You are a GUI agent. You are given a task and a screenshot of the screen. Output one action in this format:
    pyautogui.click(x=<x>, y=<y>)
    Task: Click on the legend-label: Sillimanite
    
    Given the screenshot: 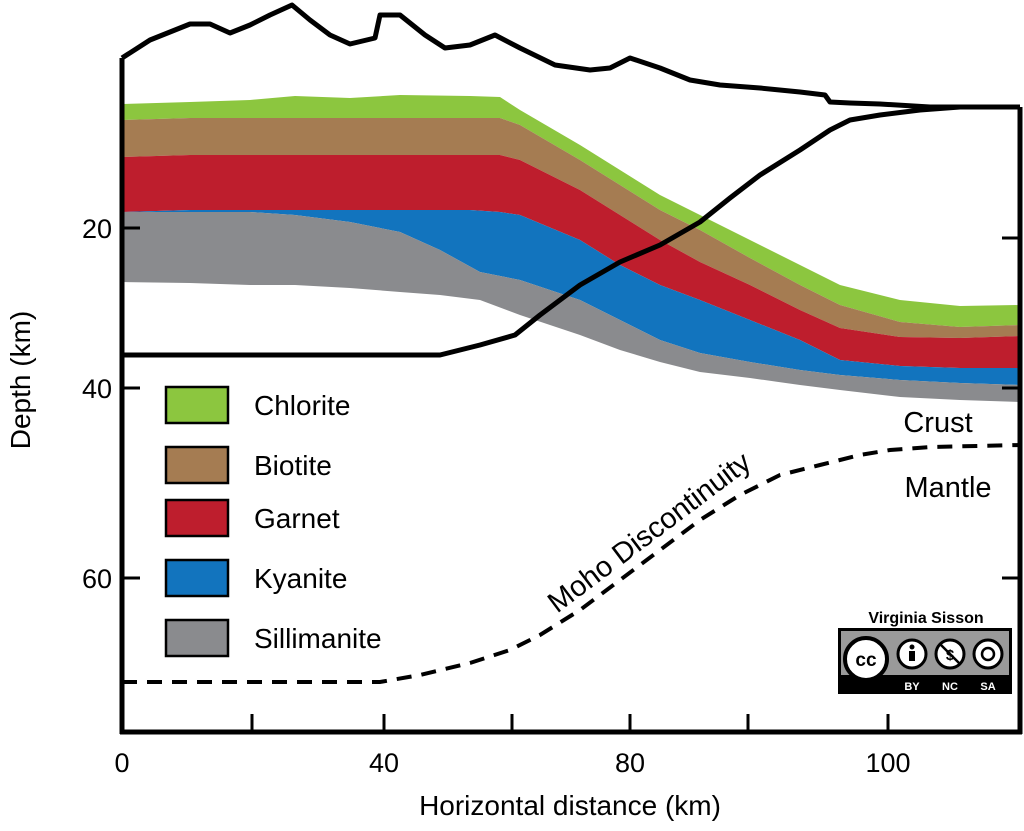 What is the action you would take?
    pyautogui.click(x=318, y=638)
    